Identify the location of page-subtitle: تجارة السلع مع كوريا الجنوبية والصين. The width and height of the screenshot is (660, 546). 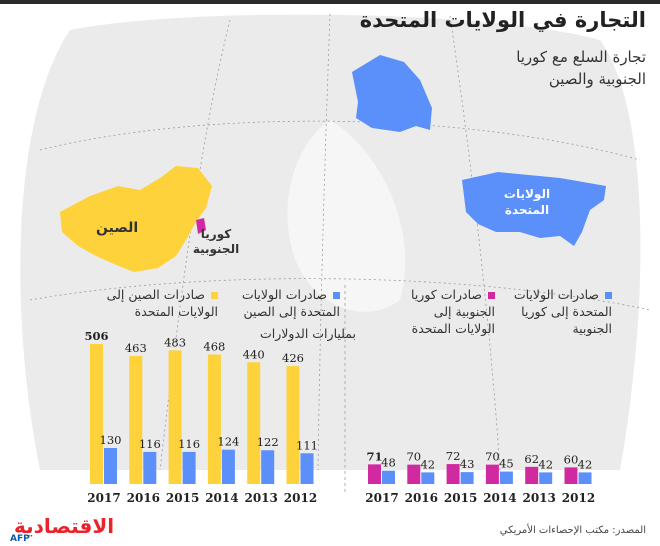
(581, 68).